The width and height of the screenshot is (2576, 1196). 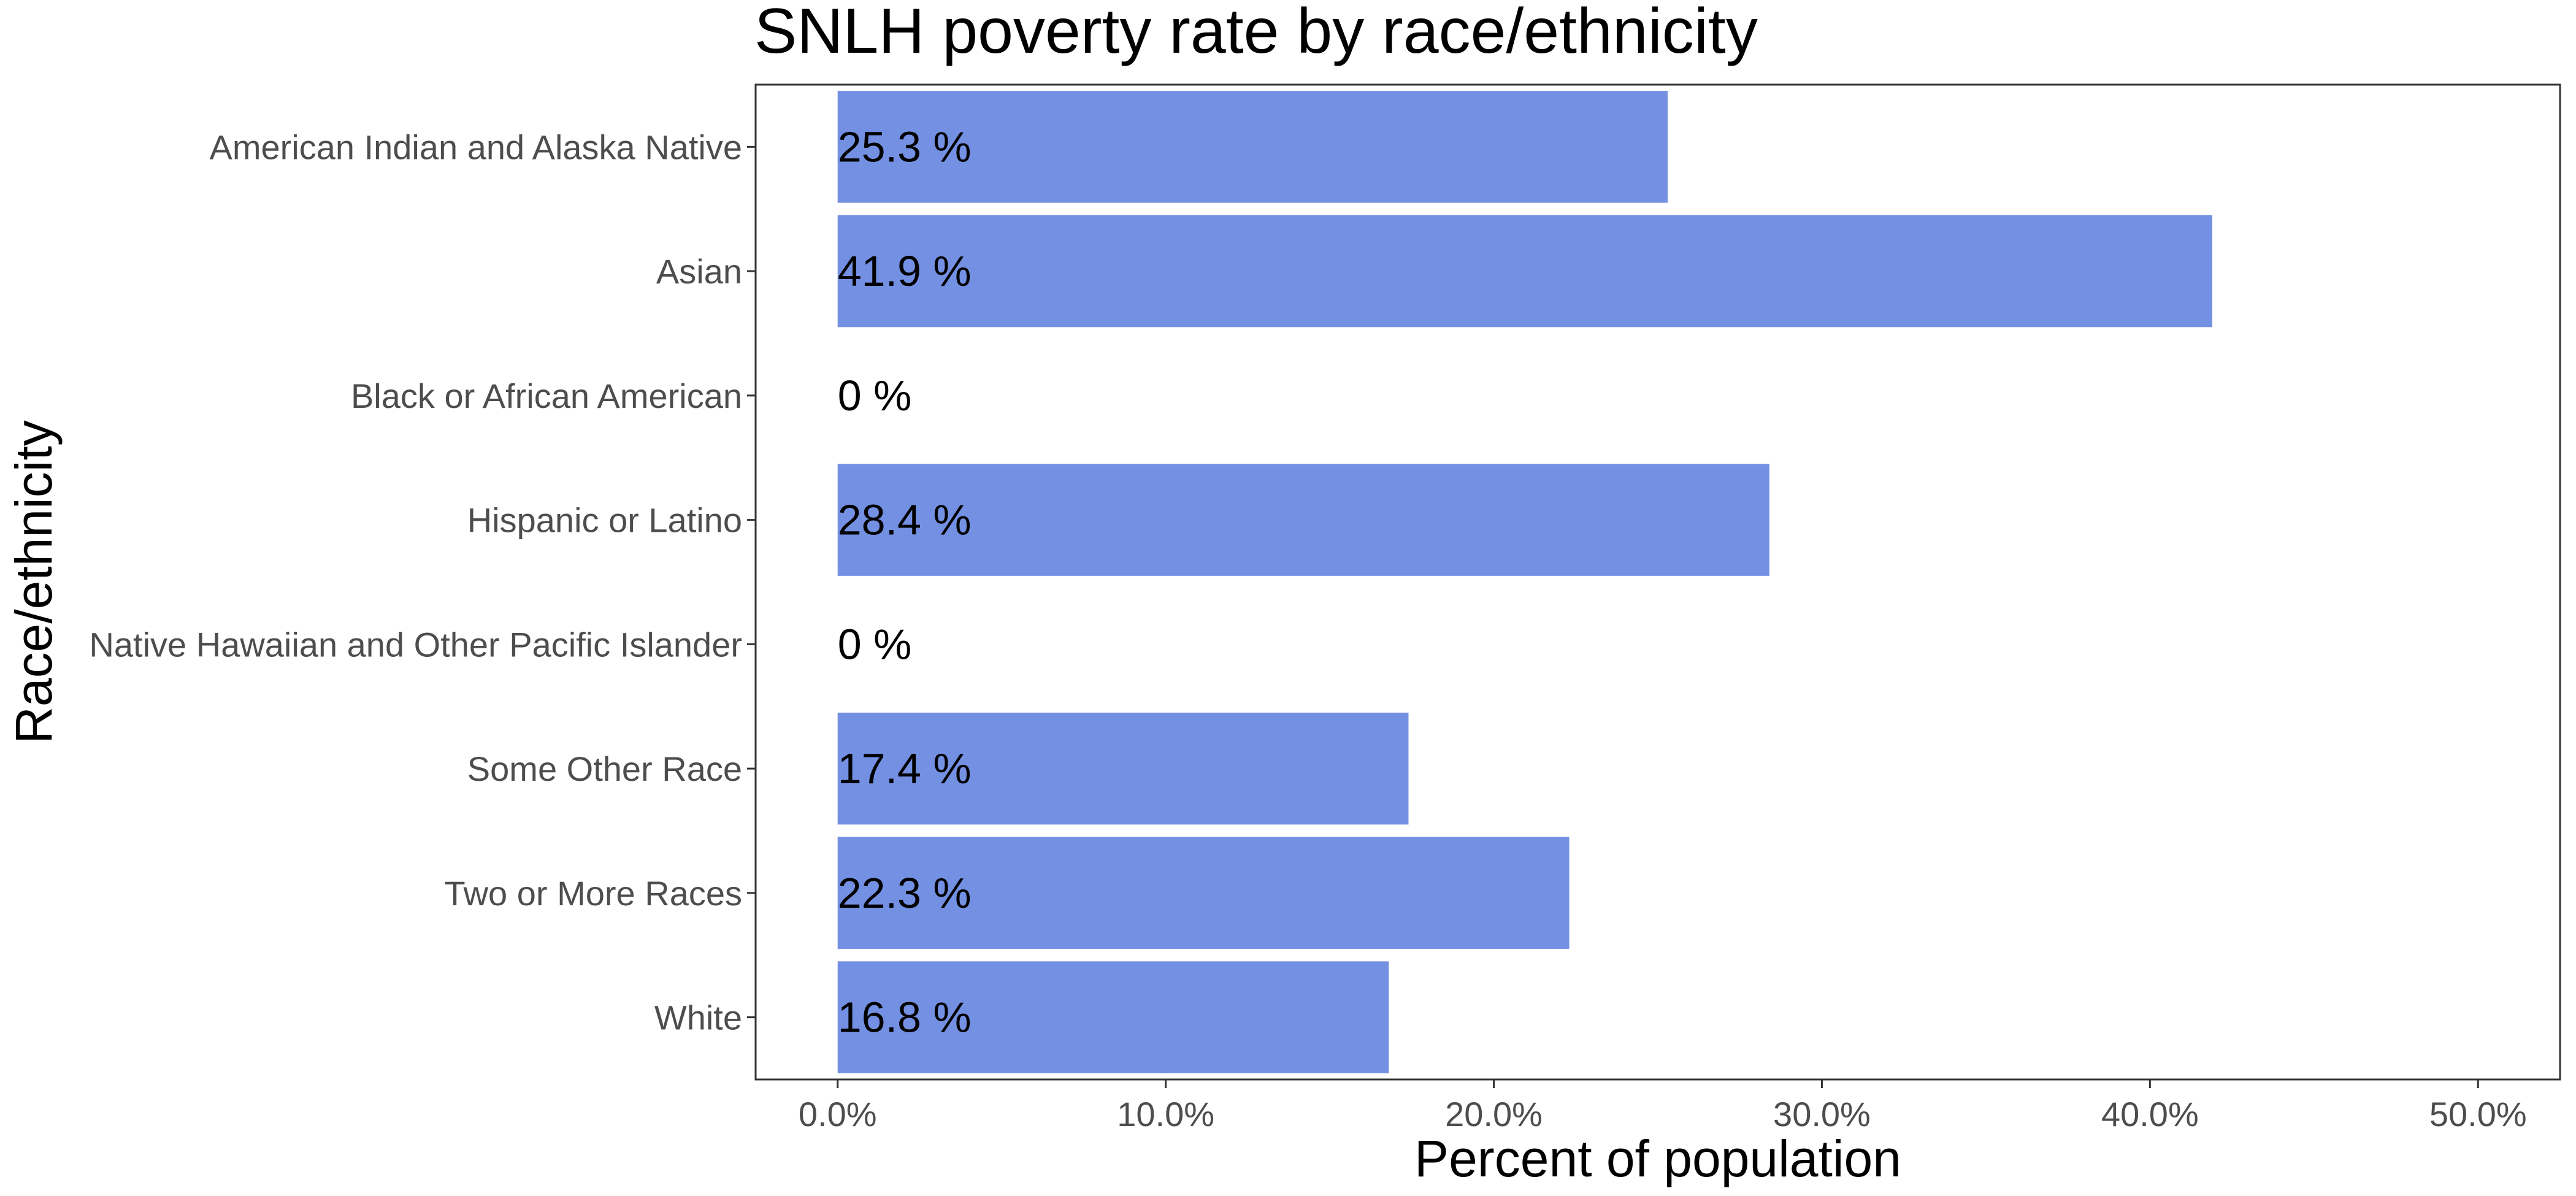 What do you see at coordinates (699, 271) in the screenshot?
I see `y-tick-label: Asian` at bounding box center [699, 271].